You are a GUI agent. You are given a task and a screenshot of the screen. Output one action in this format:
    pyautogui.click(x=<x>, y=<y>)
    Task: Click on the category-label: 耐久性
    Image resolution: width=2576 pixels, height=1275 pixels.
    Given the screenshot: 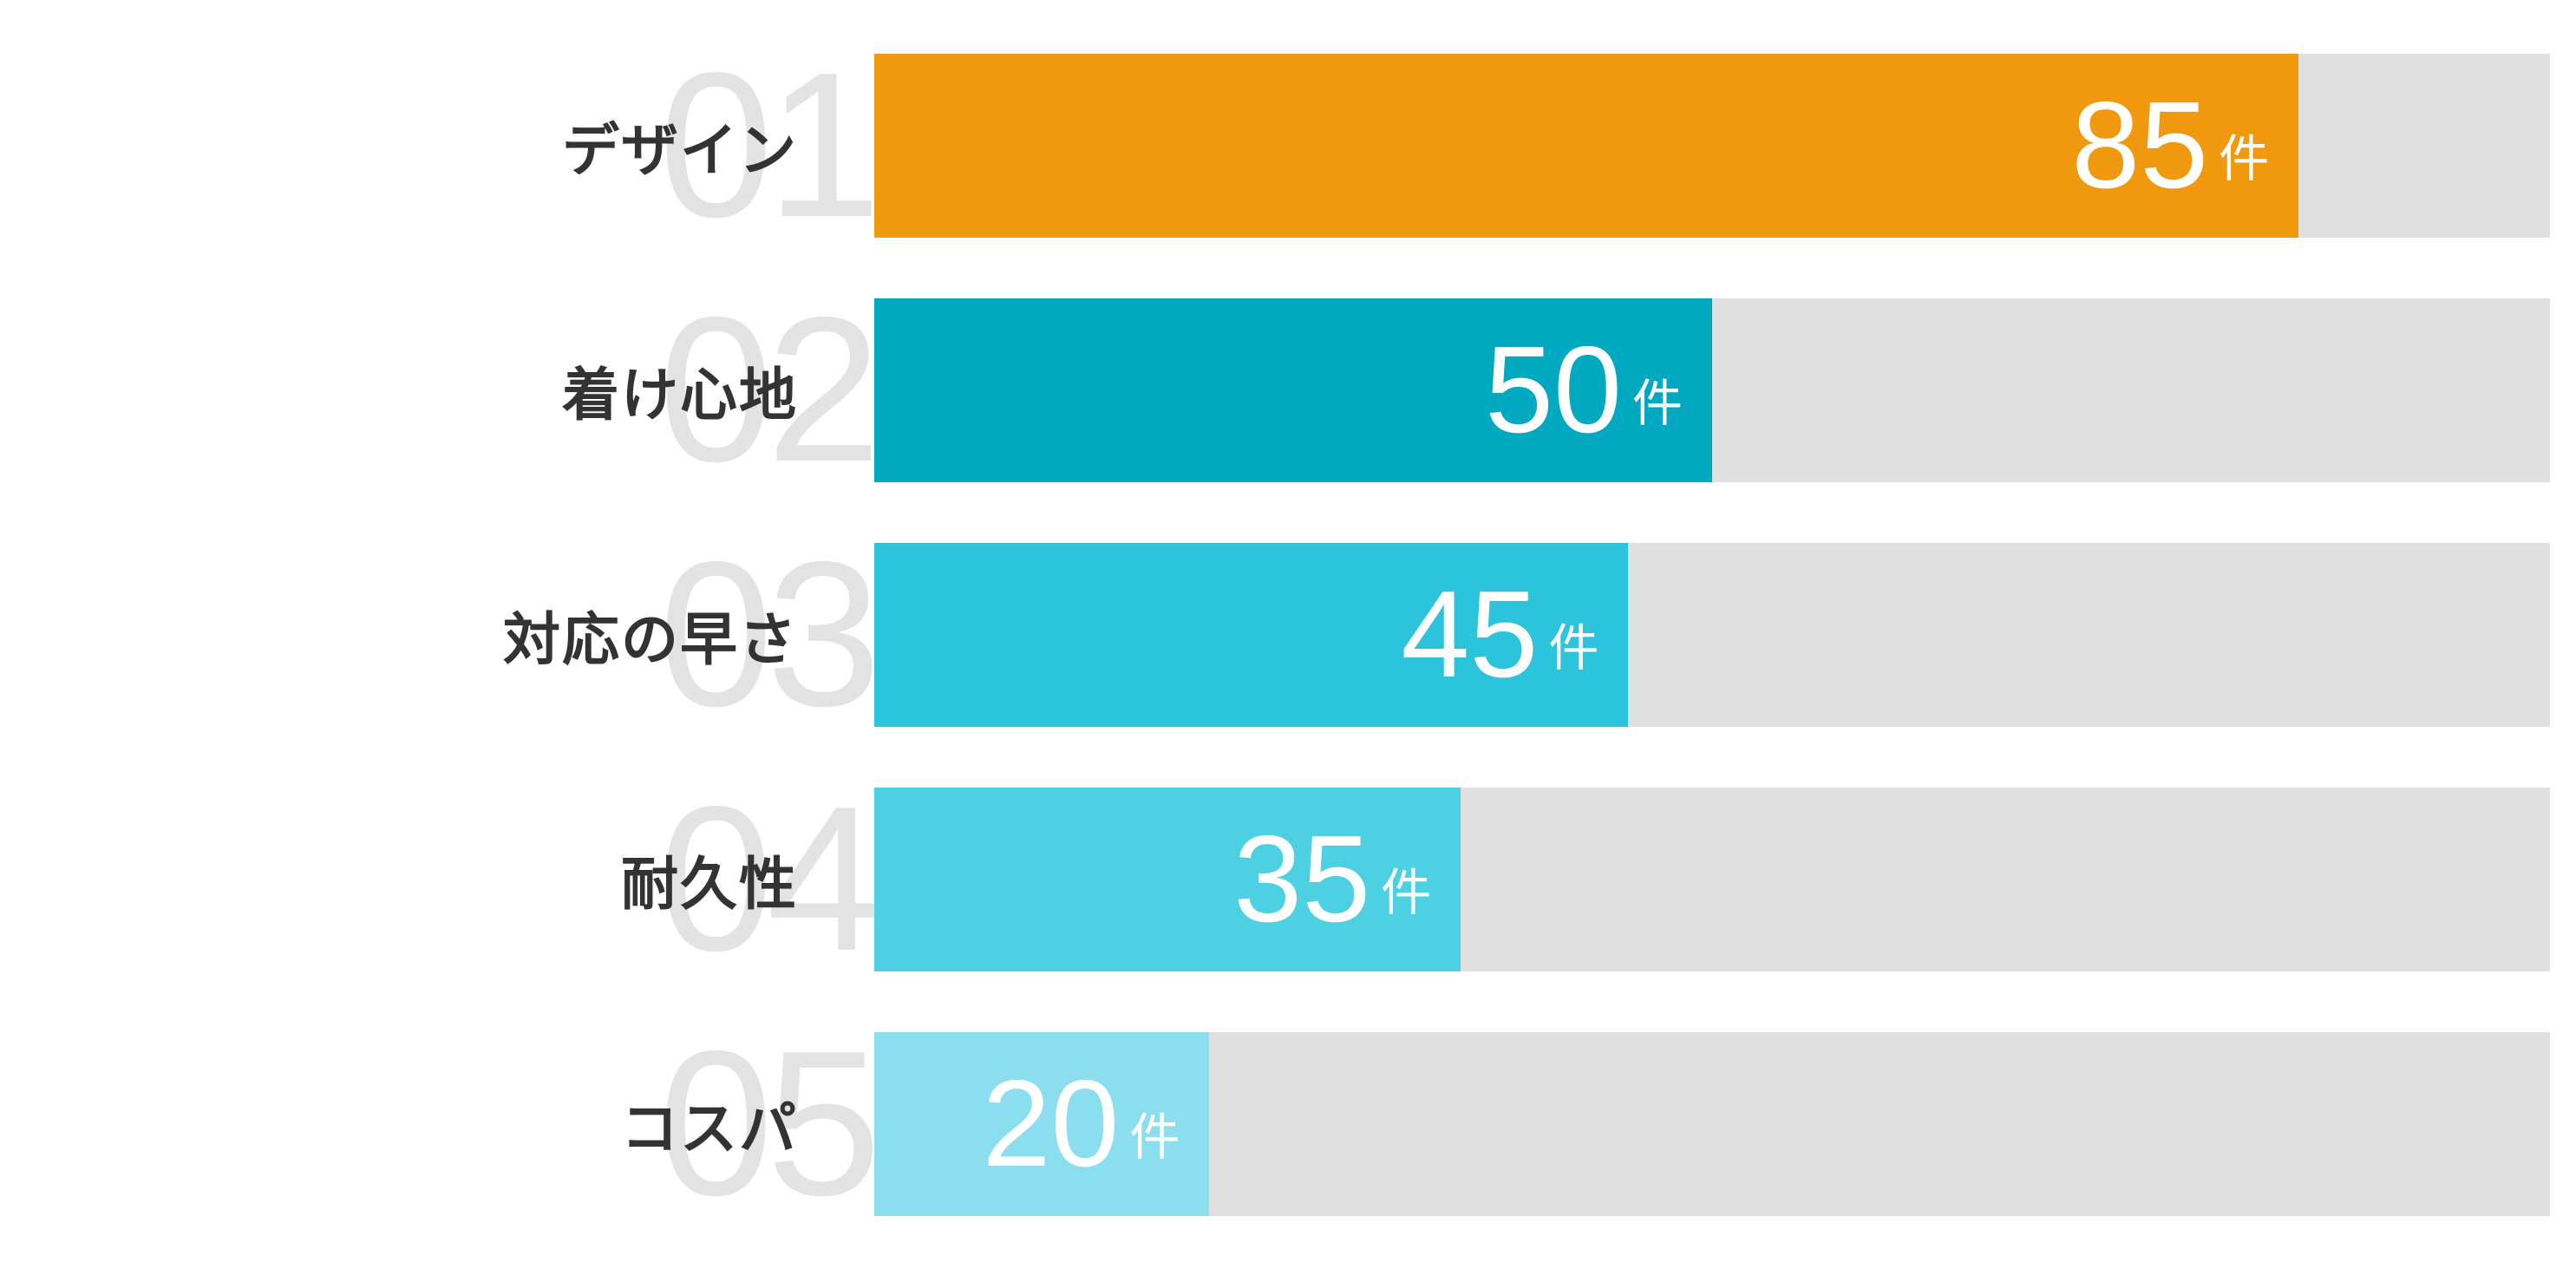 What is the action you would take?
    pyautogui.click(x=709, y=884)
    